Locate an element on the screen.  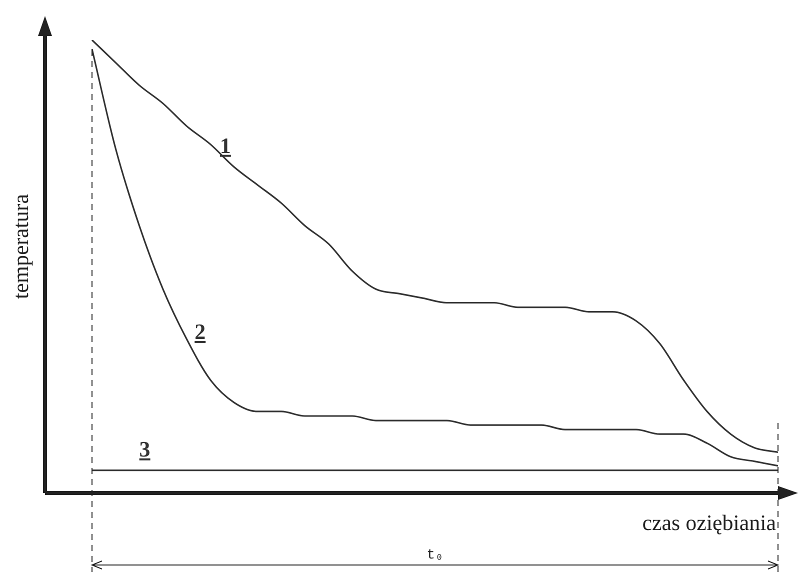
text: t₀ is located at coordinates (435, 556).